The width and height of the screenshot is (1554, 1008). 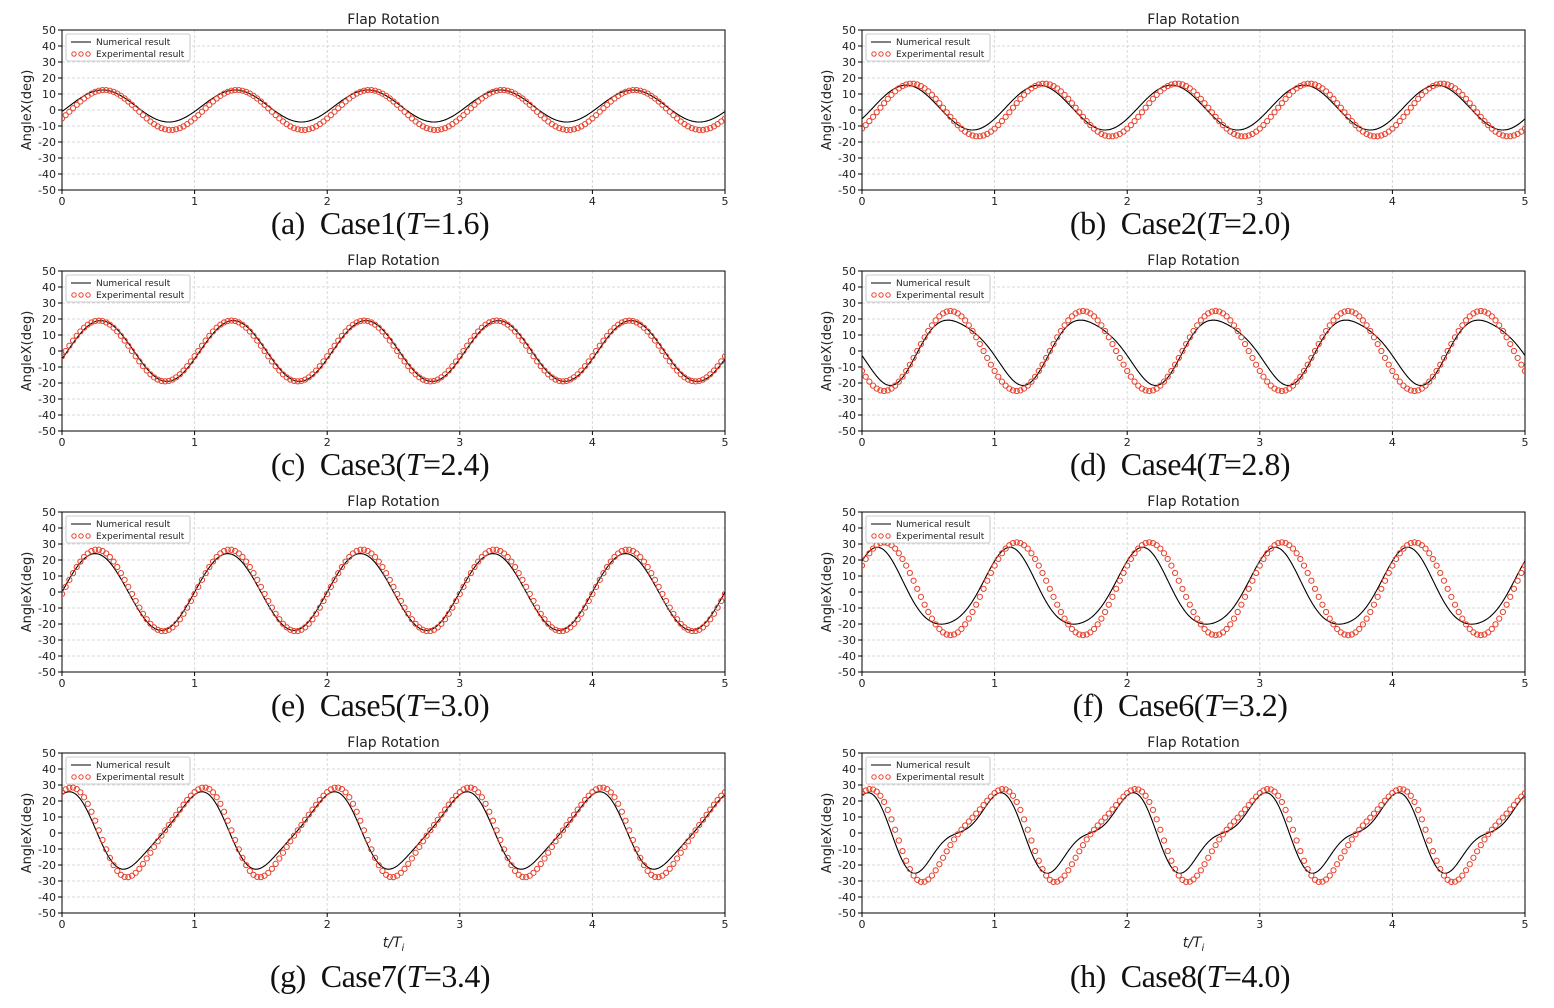 I want to click on y-tick-label: -20, so click(x=47, y=383).